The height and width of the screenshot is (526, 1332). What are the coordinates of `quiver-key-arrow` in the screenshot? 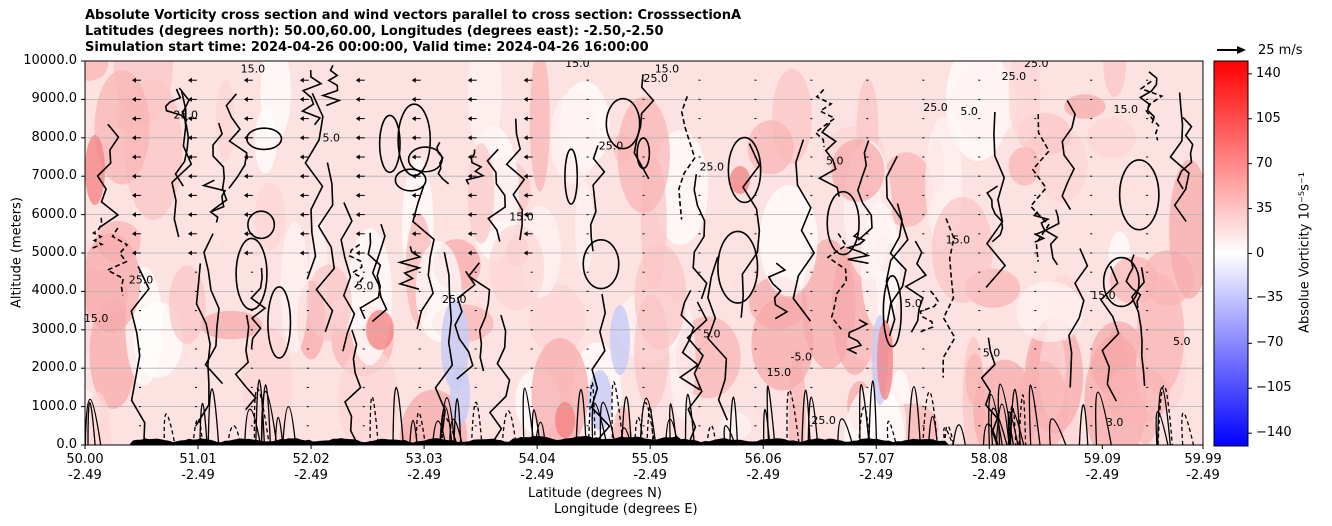 It's located at (1231, 50).